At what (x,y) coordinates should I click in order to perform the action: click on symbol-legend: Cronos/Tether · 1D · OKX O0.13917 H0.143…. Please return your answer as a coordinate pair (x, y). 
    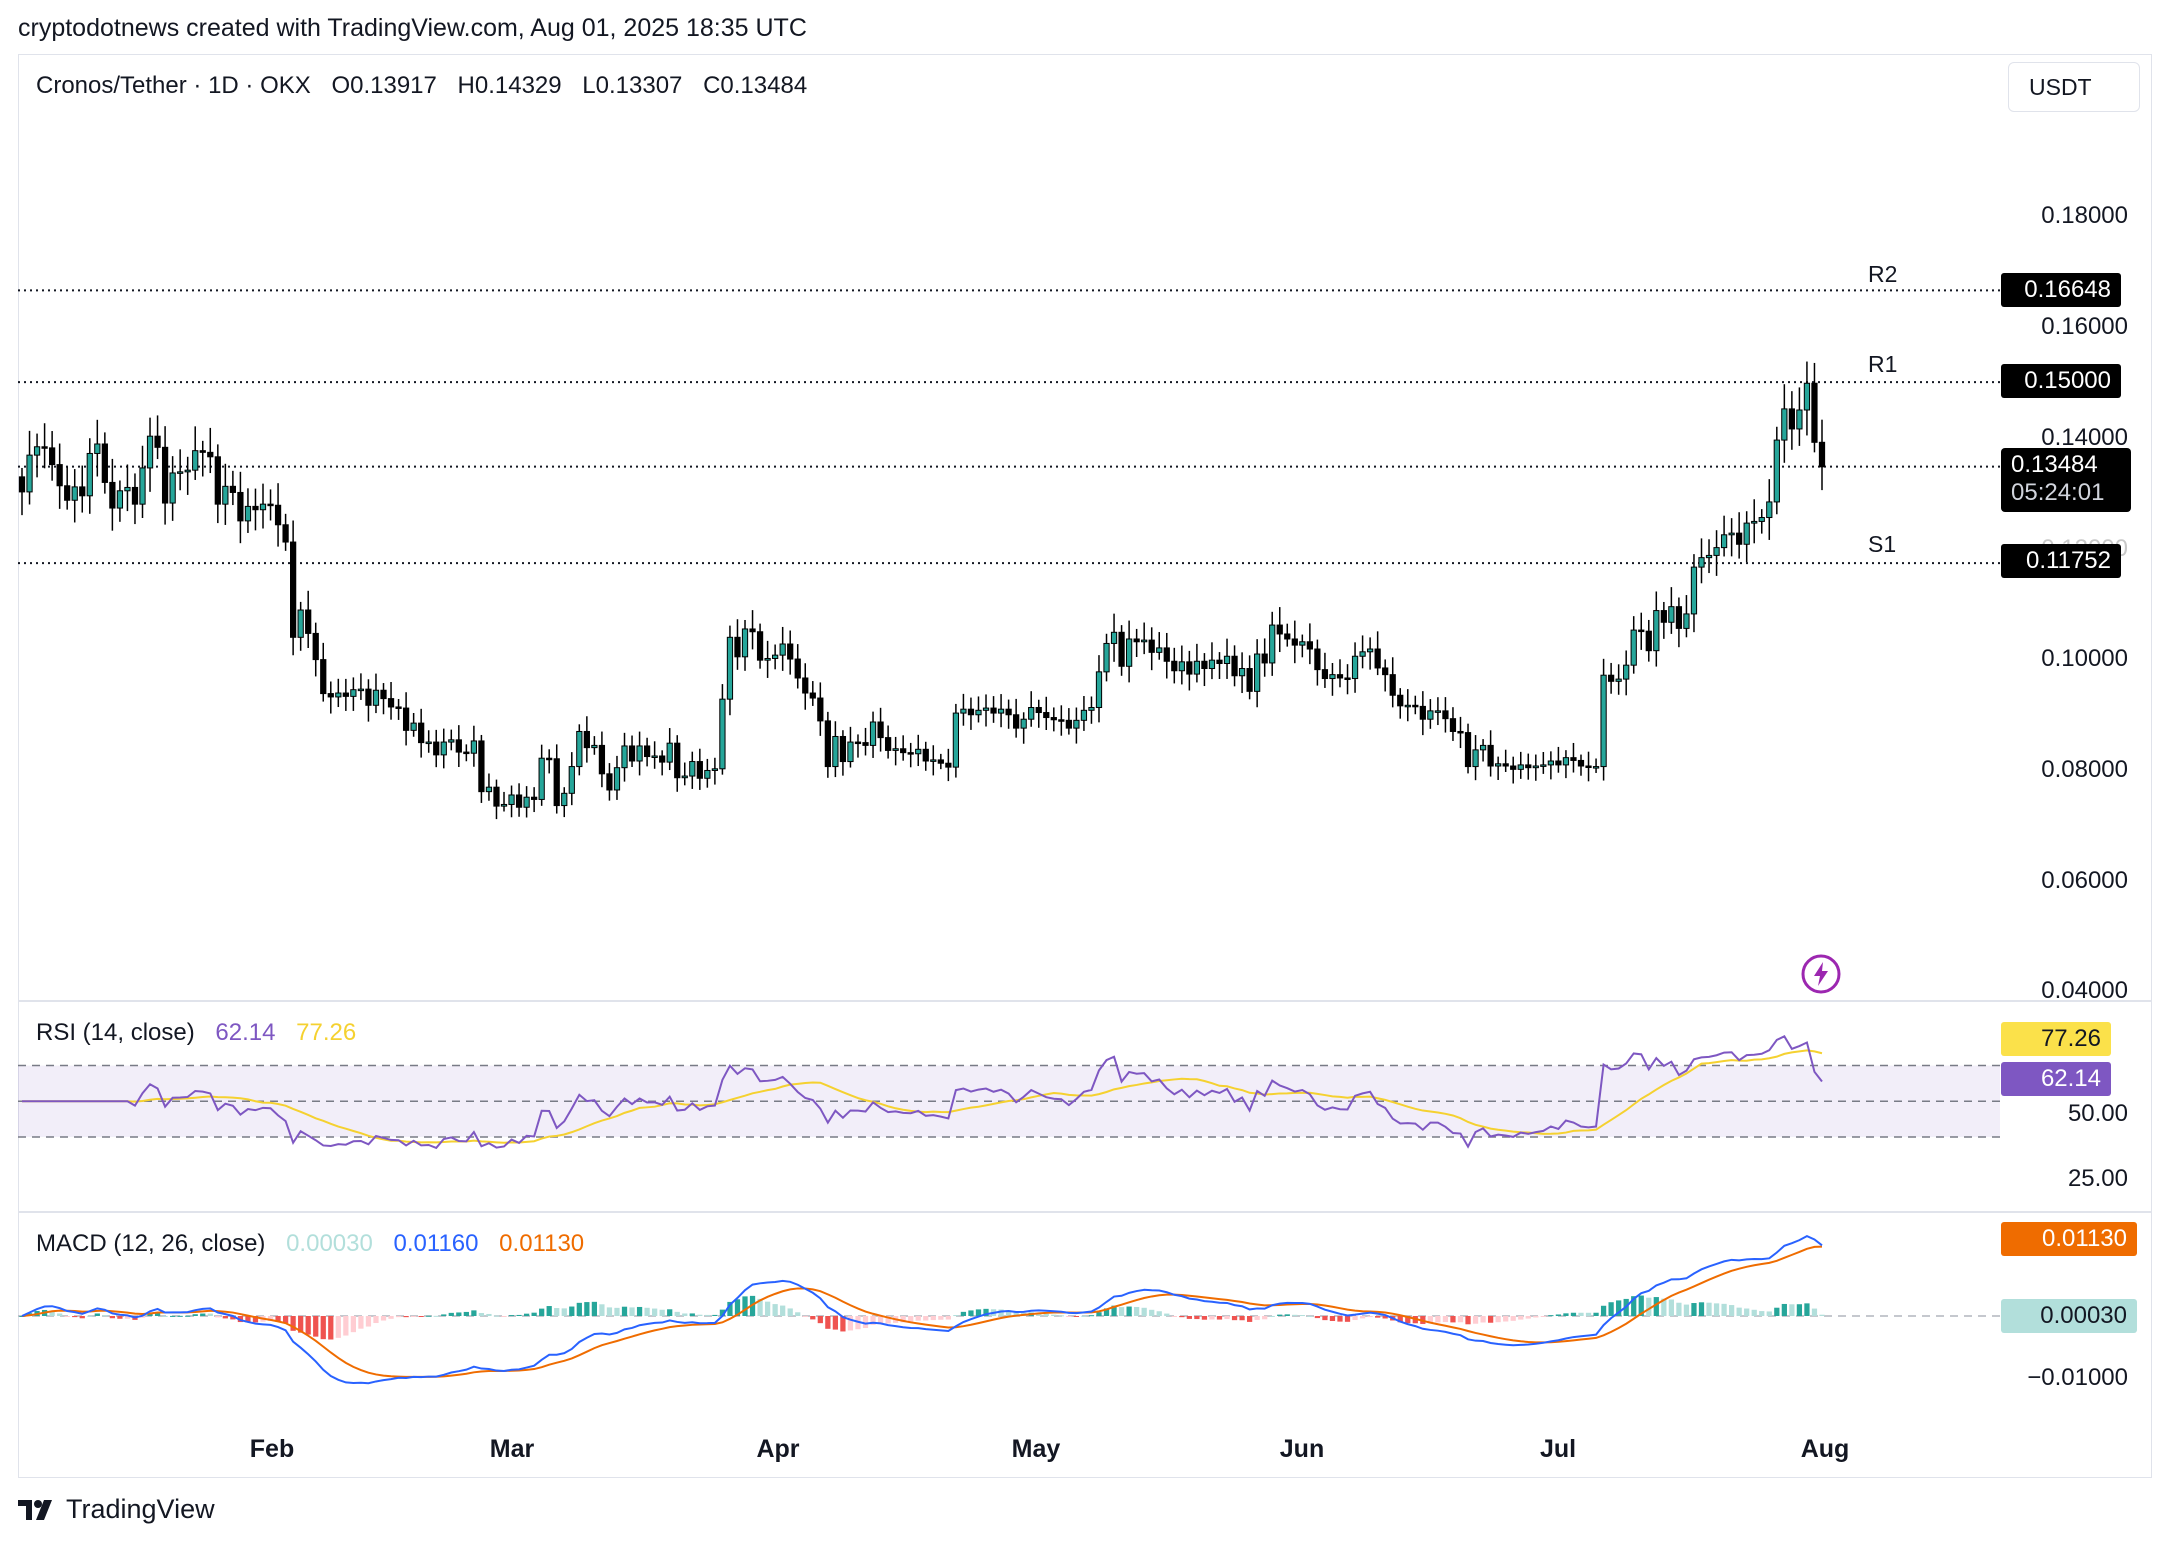
    Looking at the image, I should click on (428, 86).